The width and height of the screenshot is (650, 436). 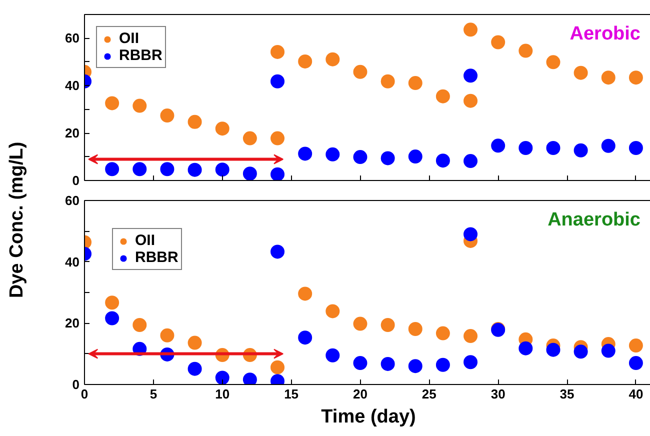 What do you see at coordinates (594, 220) in the screenshot?
I see `annotation: Anaerobic` at bounding box center [594, 220].